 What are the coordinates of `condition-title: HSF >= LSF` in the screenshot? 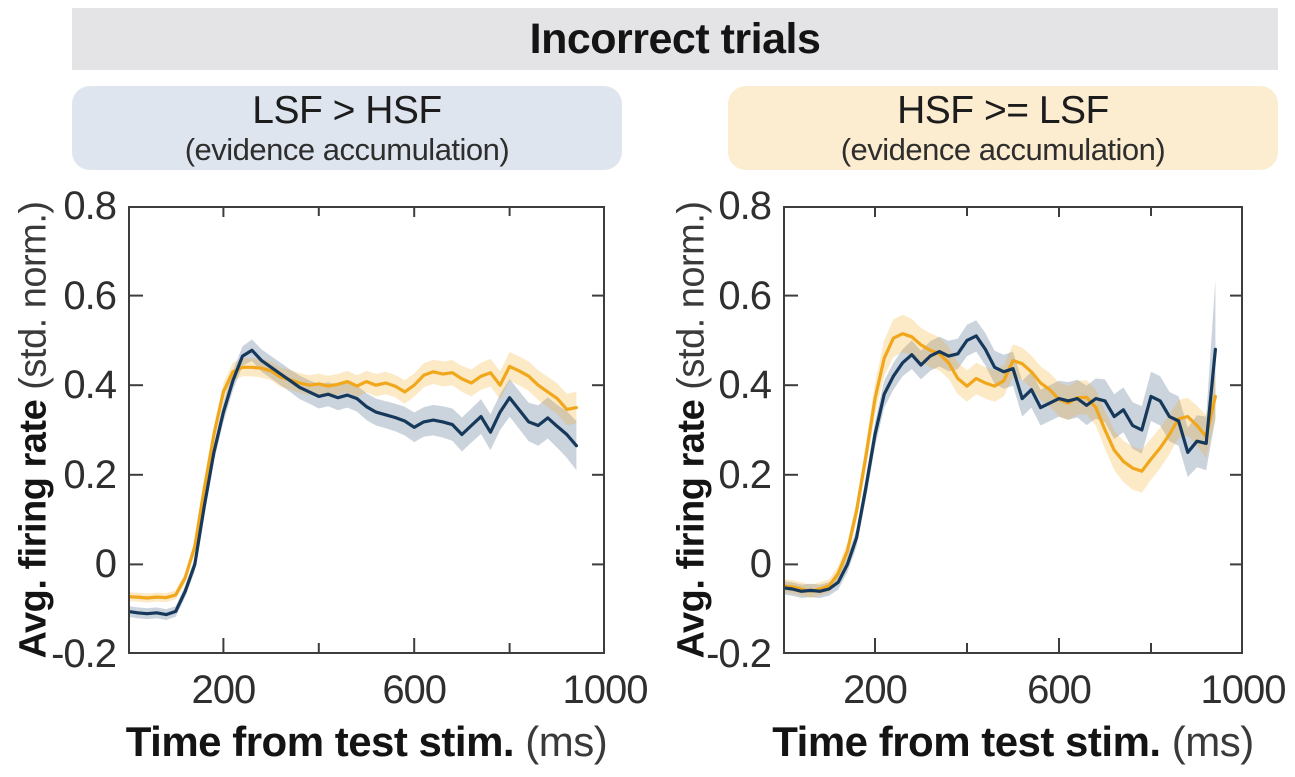 It's located at (1003, 110).